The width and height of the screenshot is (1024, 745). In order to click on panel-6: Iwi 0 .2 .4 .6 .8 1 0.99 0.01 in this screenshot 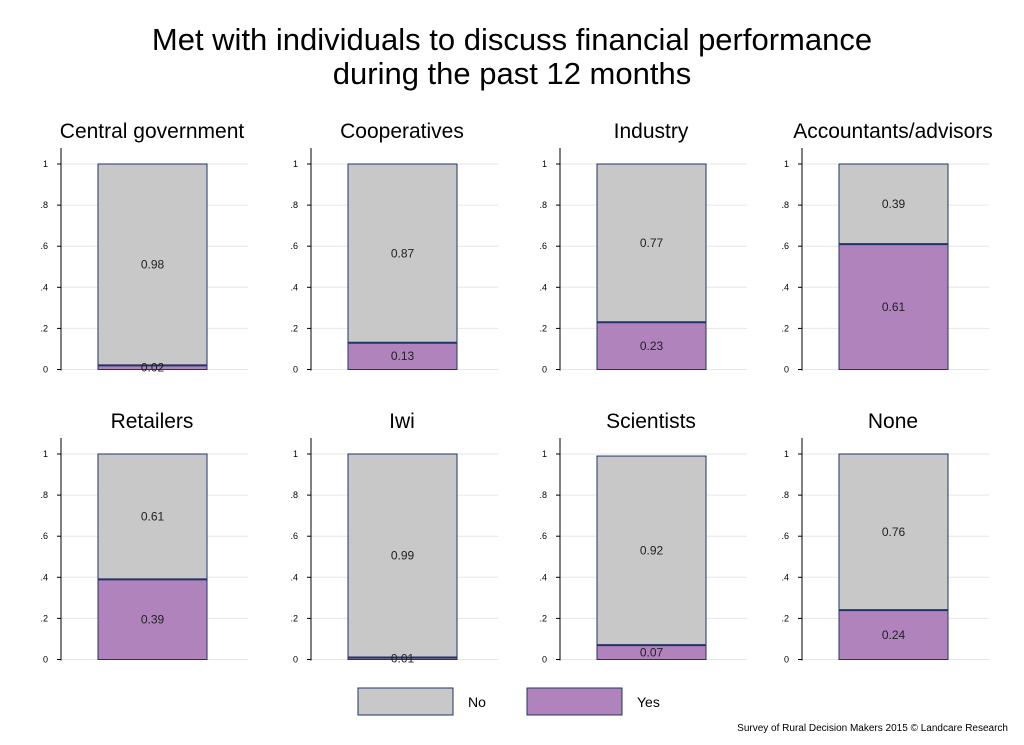, I will do `click(394, 537)`.